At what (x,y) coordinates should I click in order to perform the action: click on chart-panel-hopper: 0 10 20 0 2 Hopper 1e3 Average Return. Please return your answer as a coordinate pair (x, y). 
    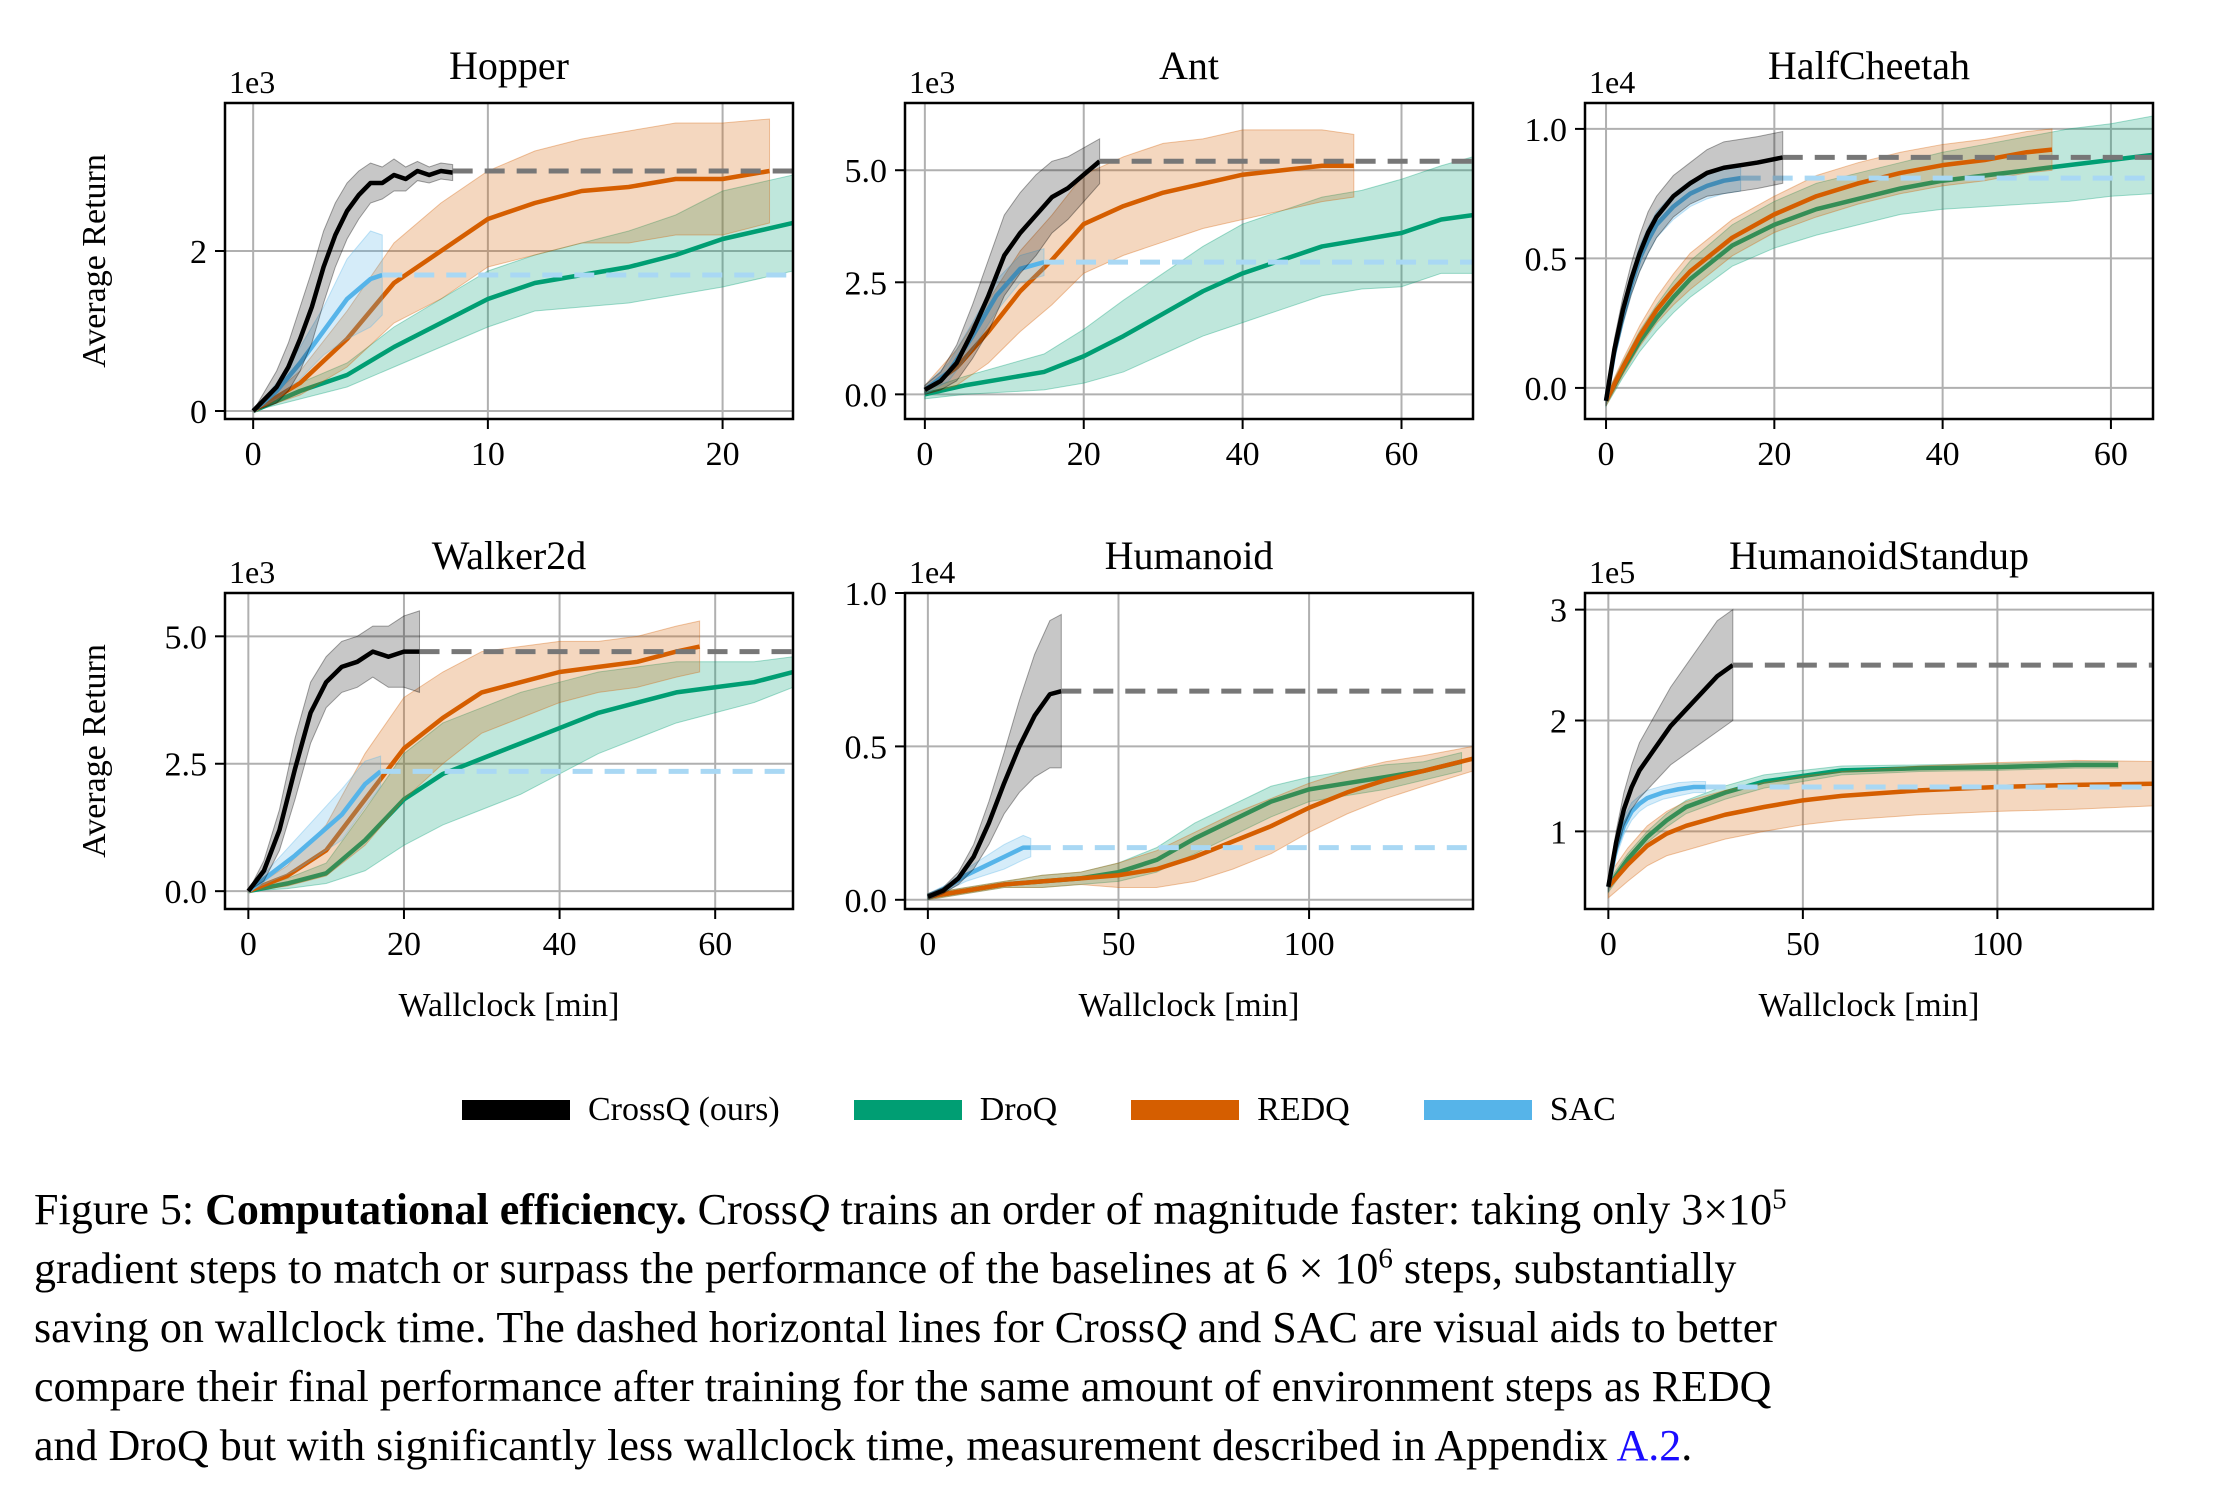
    Looking at the image, I should click on (435, 258).